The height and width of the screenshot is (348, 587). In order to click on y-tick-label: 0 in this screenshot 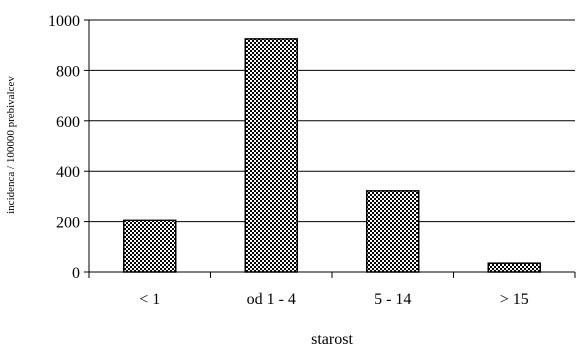, I will do `click(76, 273)`.